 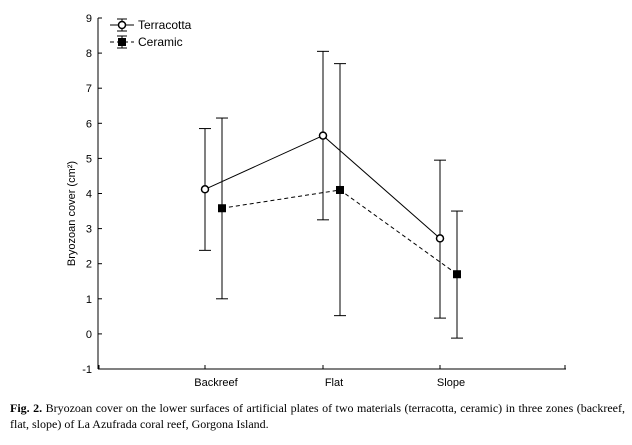 I want to click on y-tick-label: 2, so click(x=89, y=265).